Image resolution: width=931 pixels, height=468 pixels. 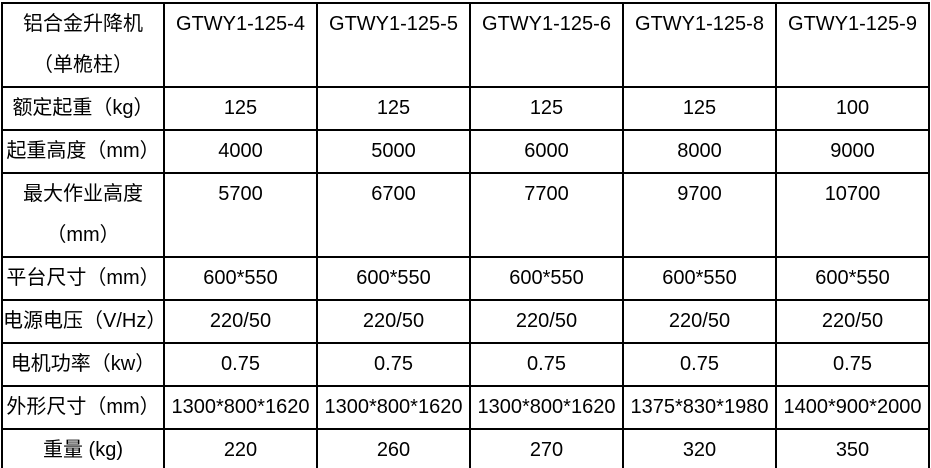 I want to click on row-label-line2: （mm）, so click(x=83, y=235).